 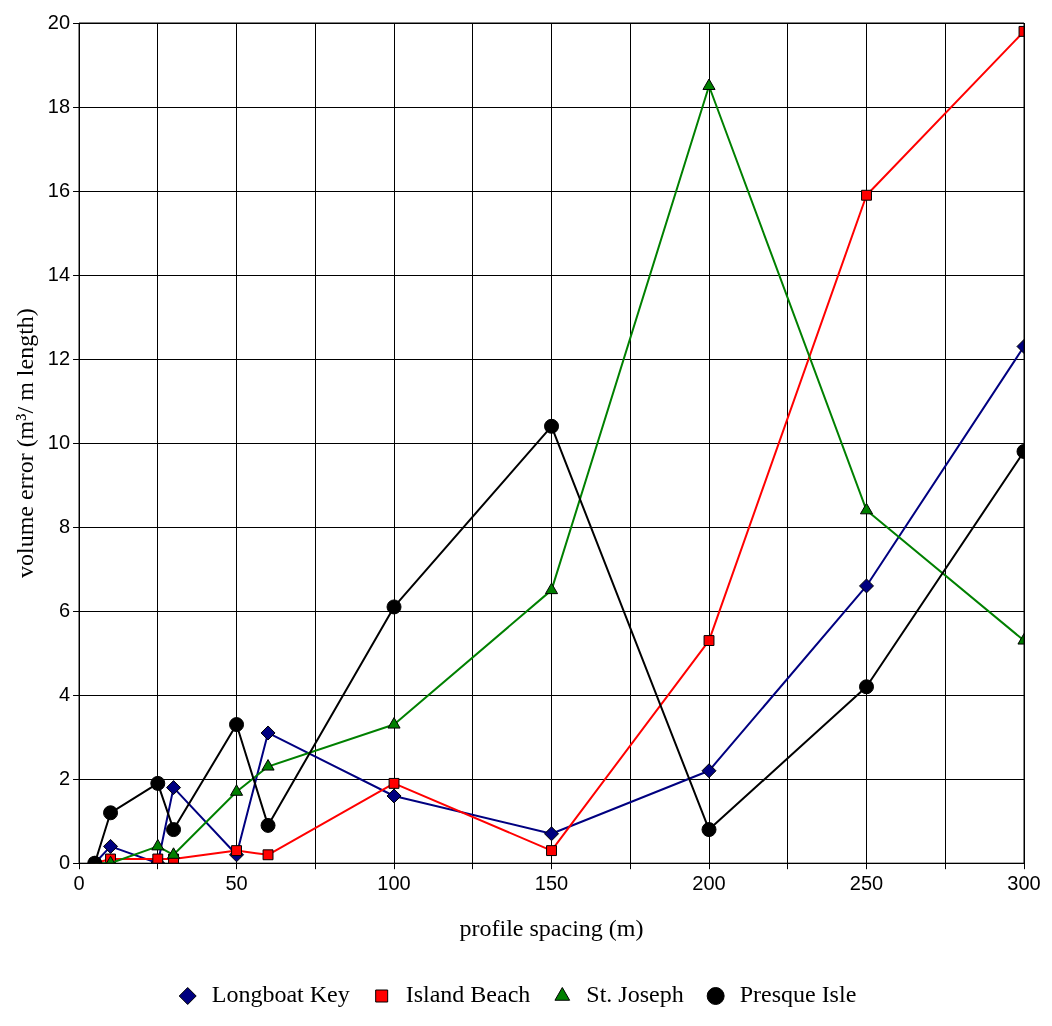 I want to click on x-tick-label: 100, so click(x=394, y=882).